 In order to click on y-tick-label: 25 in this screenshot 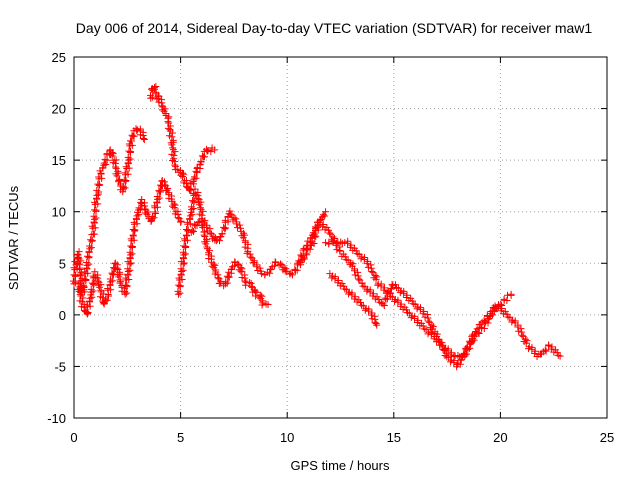, I will do `click(59, 57)`.